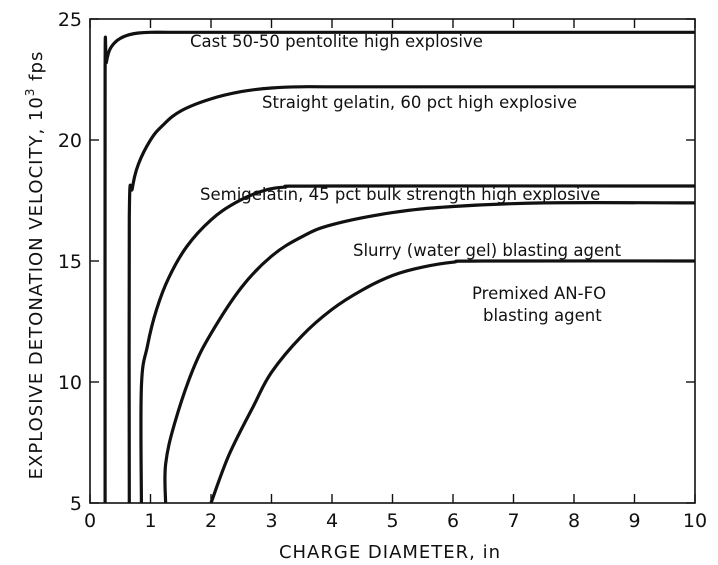  Describe the element at coordinates (487, 250) in the screenshot. I see `series-label-3: Slurry (water gel) blasting agent` at that location.